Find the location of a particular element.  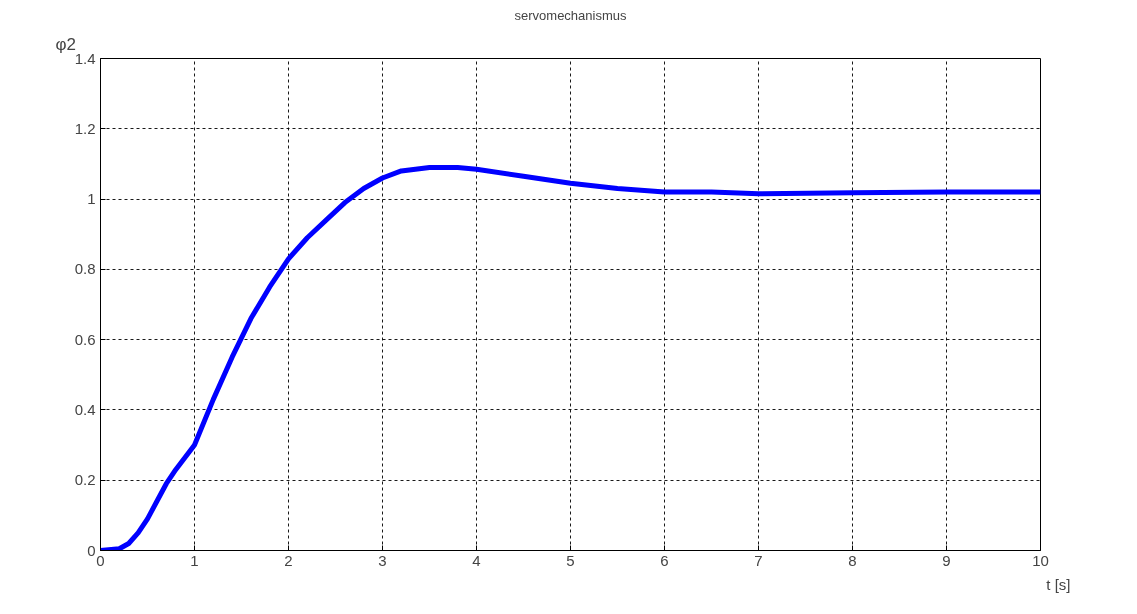

y-tick-label: 0.6 is located at coordinates (85, 339).